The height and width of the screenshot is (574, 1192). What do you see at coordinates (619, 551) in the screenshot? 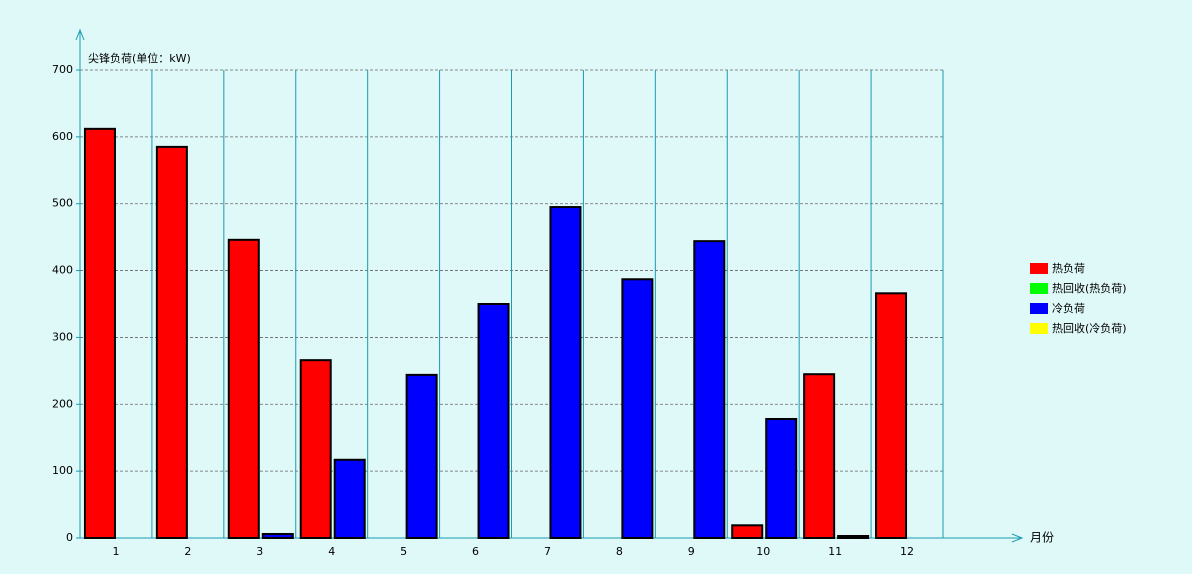
I see `x-tick-label: 8` at bounding box center [619, 551].